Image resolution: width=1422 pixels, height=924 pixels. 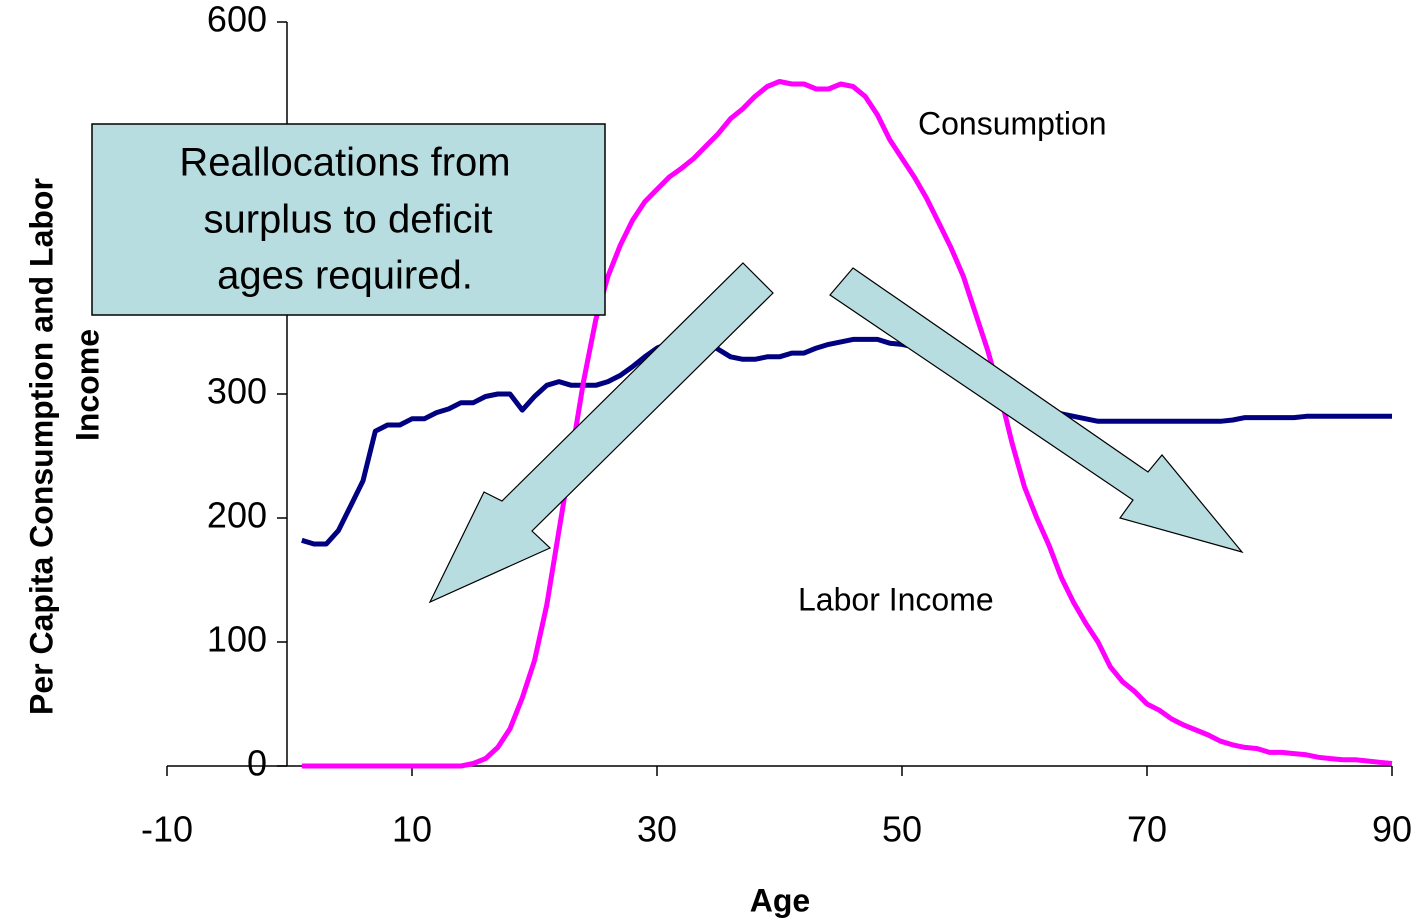 I want to click on annotation-box, so click(x=348, y=219).